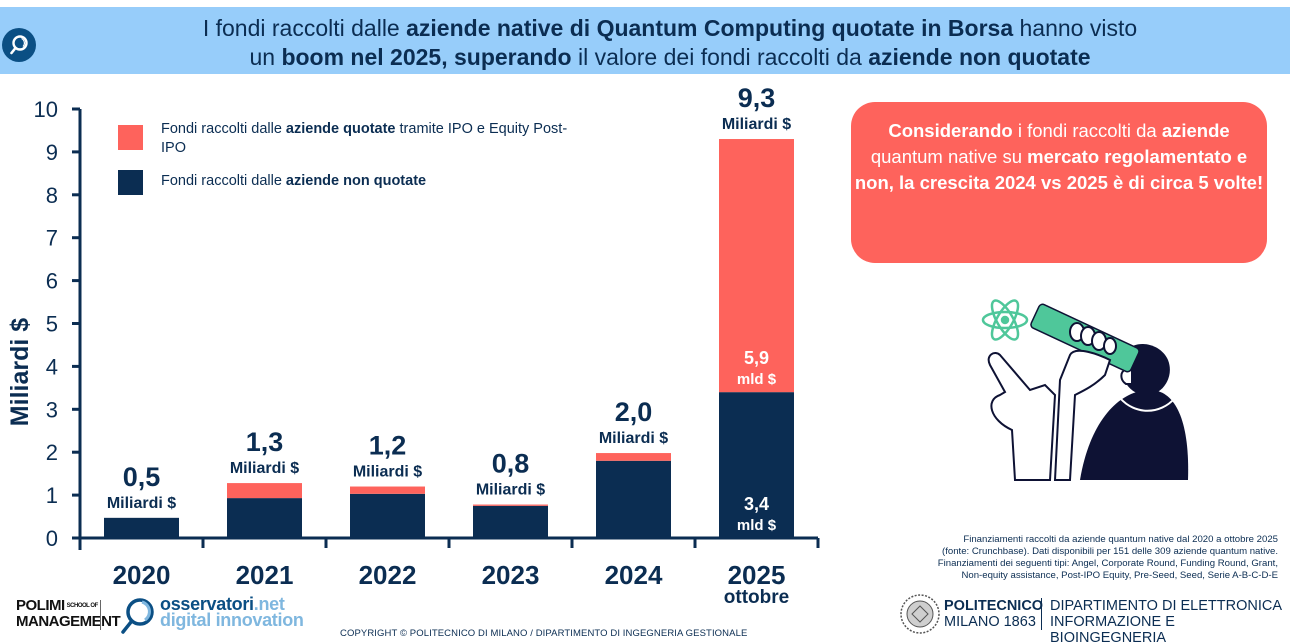  Describe the element at coordinates (1075, 28) in the screenshot. I see `title-run: hanno visto` at that location.